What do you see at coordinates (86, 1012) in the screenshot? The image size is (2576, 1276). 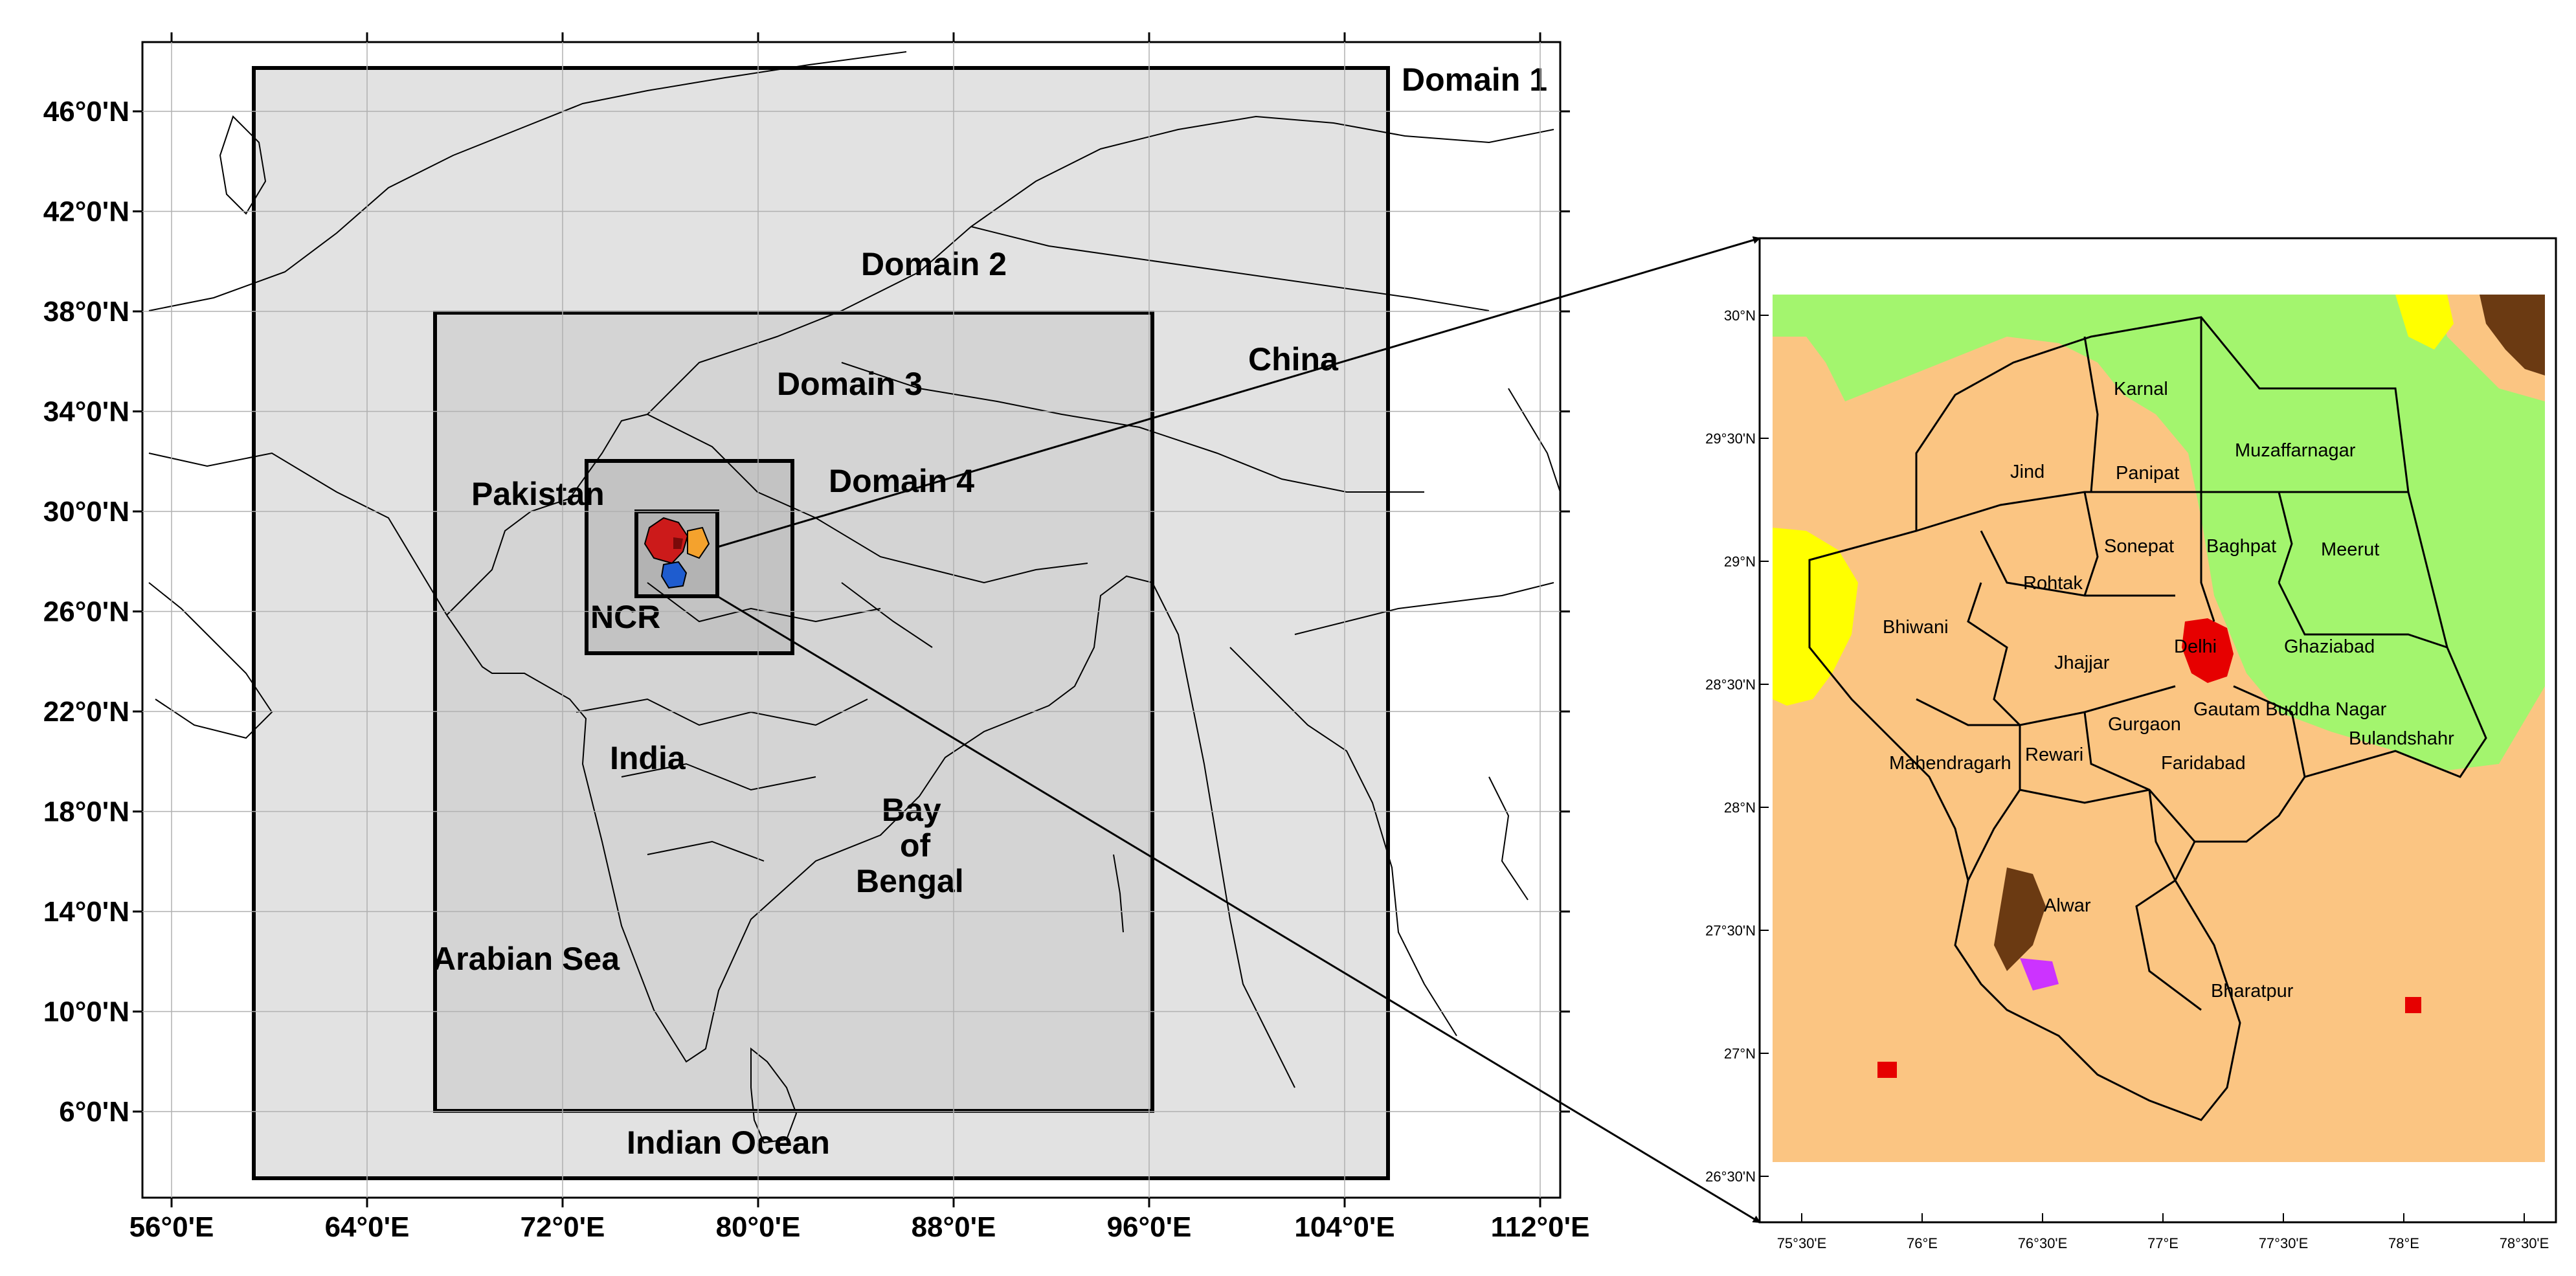 I see `lat-tick-label: 10°0'N` at bounding box center [86, 1012].